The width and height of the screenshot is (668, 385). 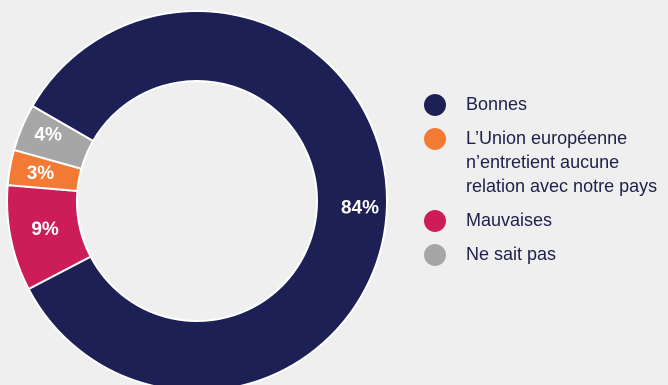 I want to click on slice-ne-sait-pas, so click(x=53, y=137).